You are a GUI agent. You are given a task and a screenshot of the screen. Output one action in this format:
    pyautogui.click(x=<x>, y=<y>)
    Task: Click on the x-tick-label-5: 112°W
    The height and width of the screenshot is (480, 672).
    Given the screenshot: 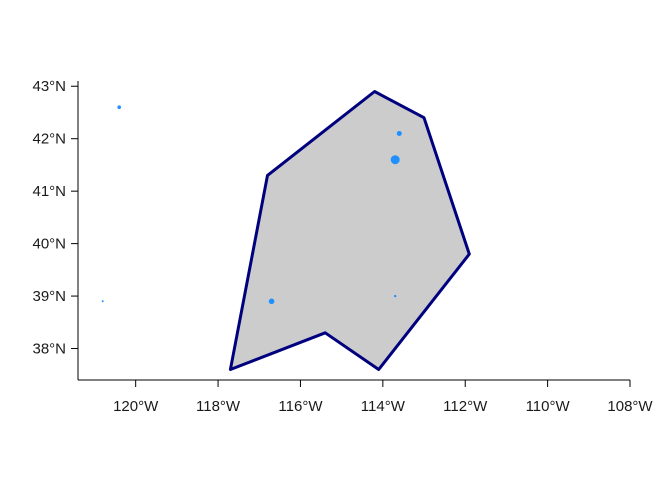 What is the action you would take?
    pyautogui.click(x=465, y=406)
    